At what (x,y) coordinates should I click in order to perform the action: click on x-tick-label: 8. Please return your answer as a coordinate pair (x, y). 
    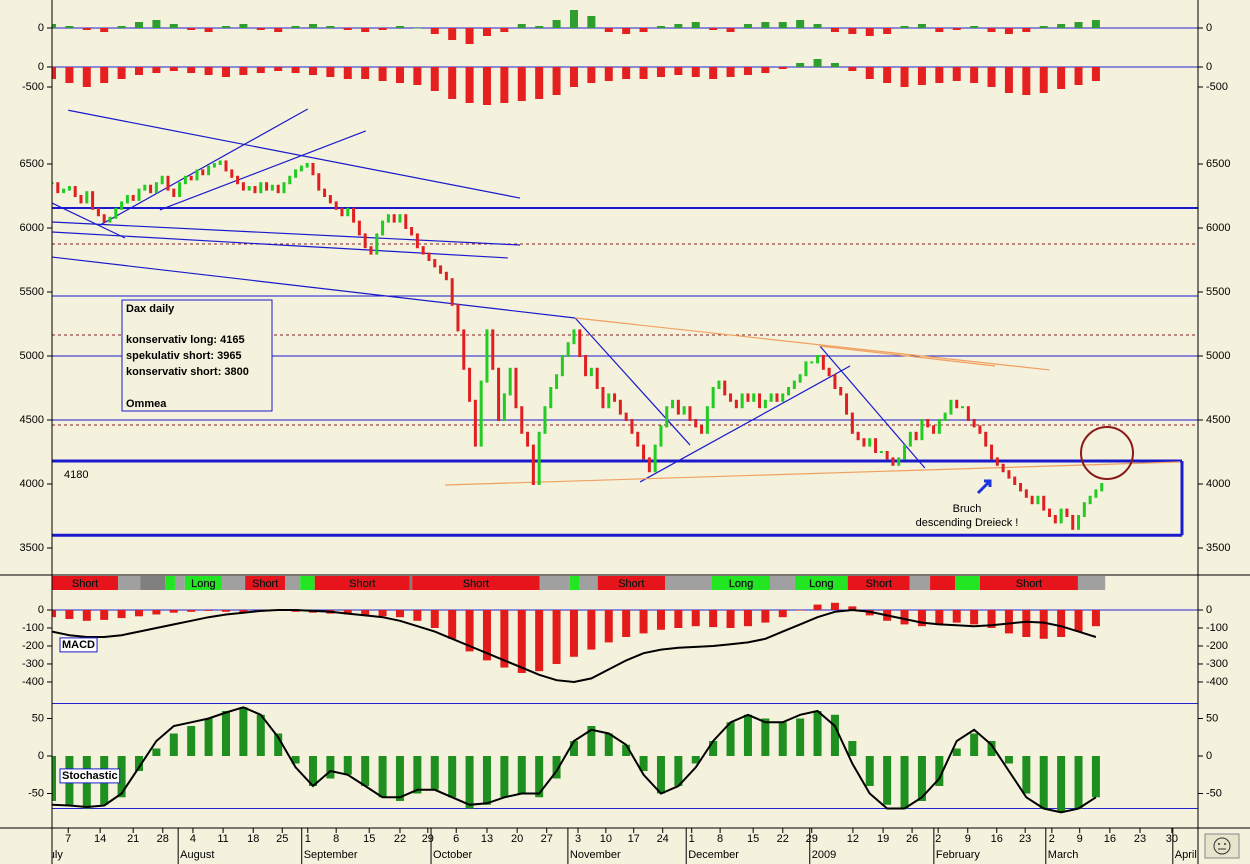
    Looking at the image, I should click on (720, 839).